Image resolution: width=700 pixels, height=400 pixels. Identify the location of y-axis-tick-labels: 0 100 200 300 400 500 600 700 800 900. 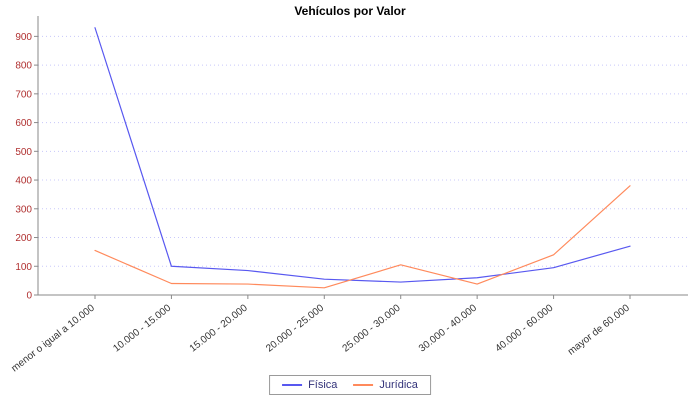
(26, 167).